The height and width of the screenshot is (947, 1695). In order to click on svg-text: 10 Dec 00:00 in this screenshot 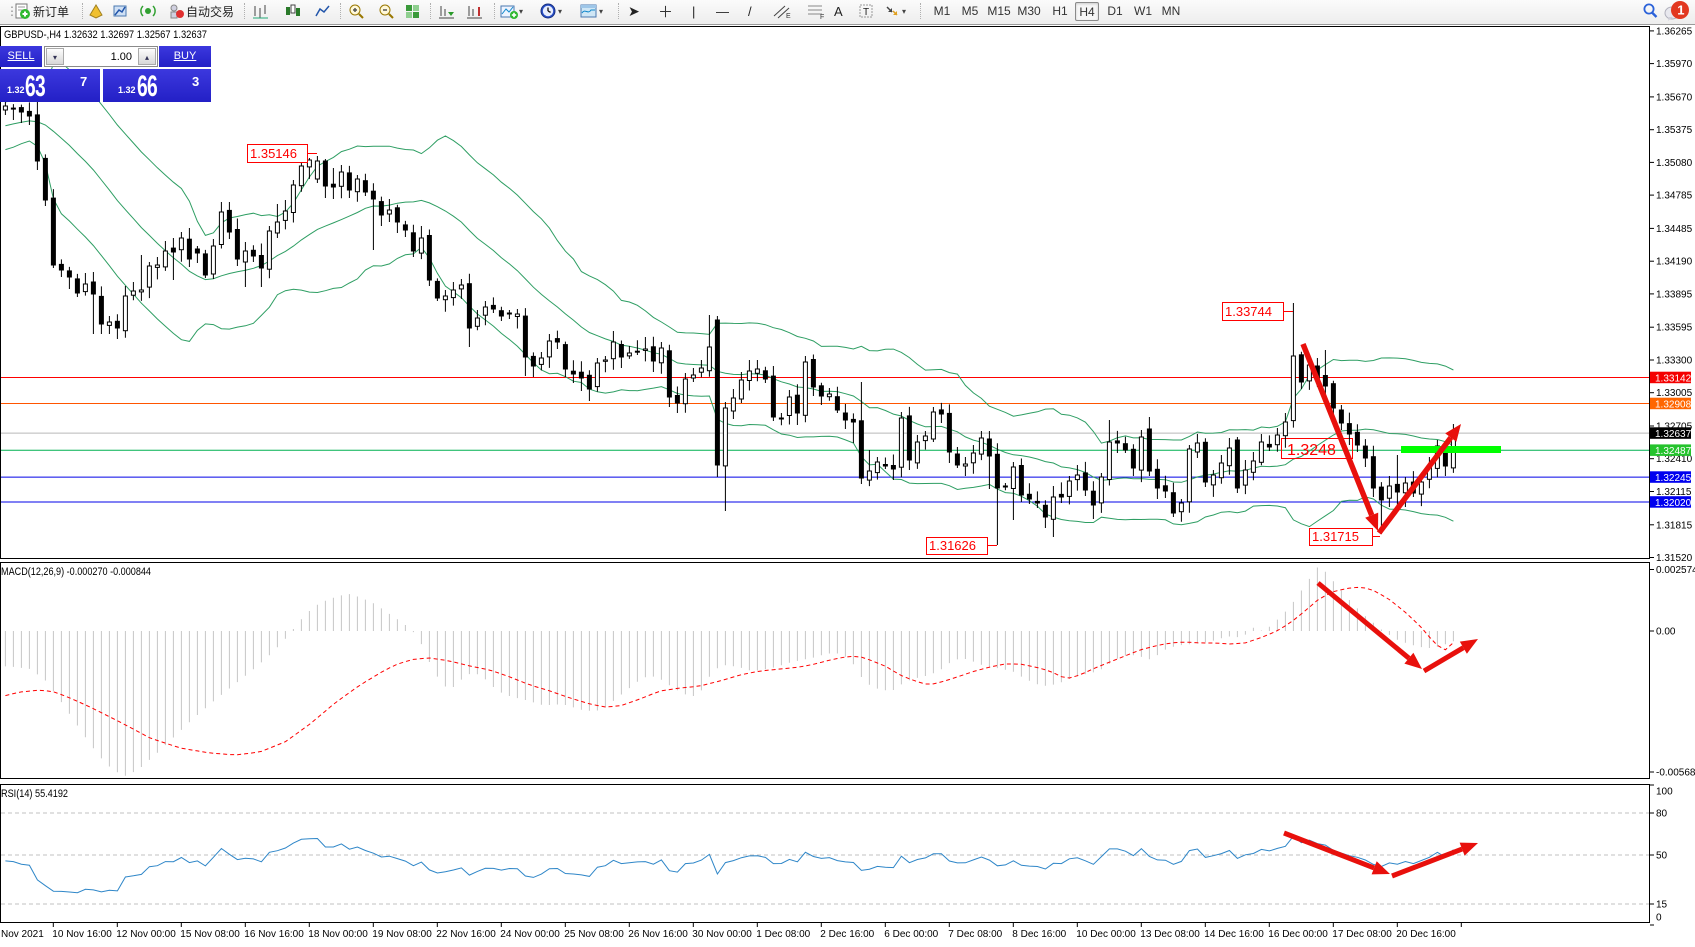, I will do `click(1106, 934)`.